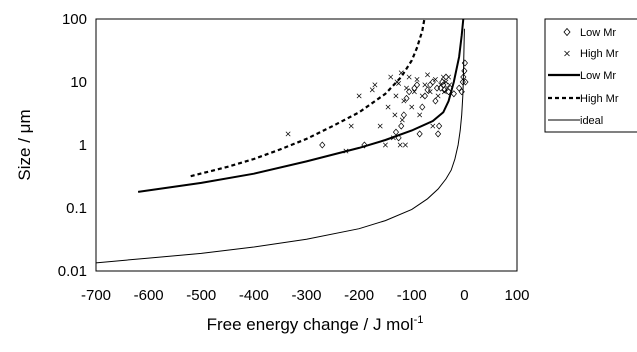  I want to click on legend-item-low-mr-points: Low Mr, so click(589, 33).